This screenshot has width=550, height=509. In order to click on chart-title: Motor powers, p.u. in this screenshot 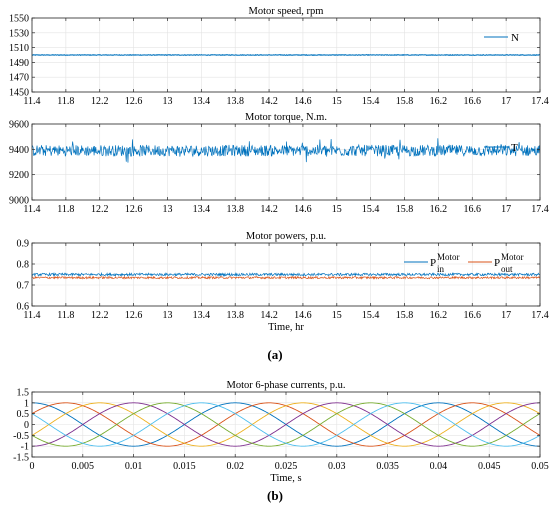, I will do `click(286, 236)`.